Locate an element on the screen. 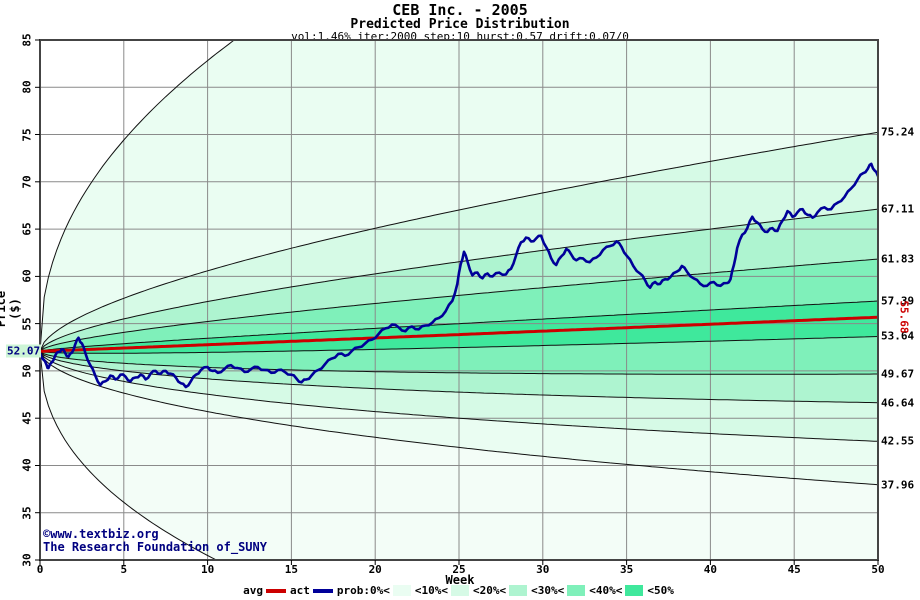  avg-line is located at coordinates (459, 334).